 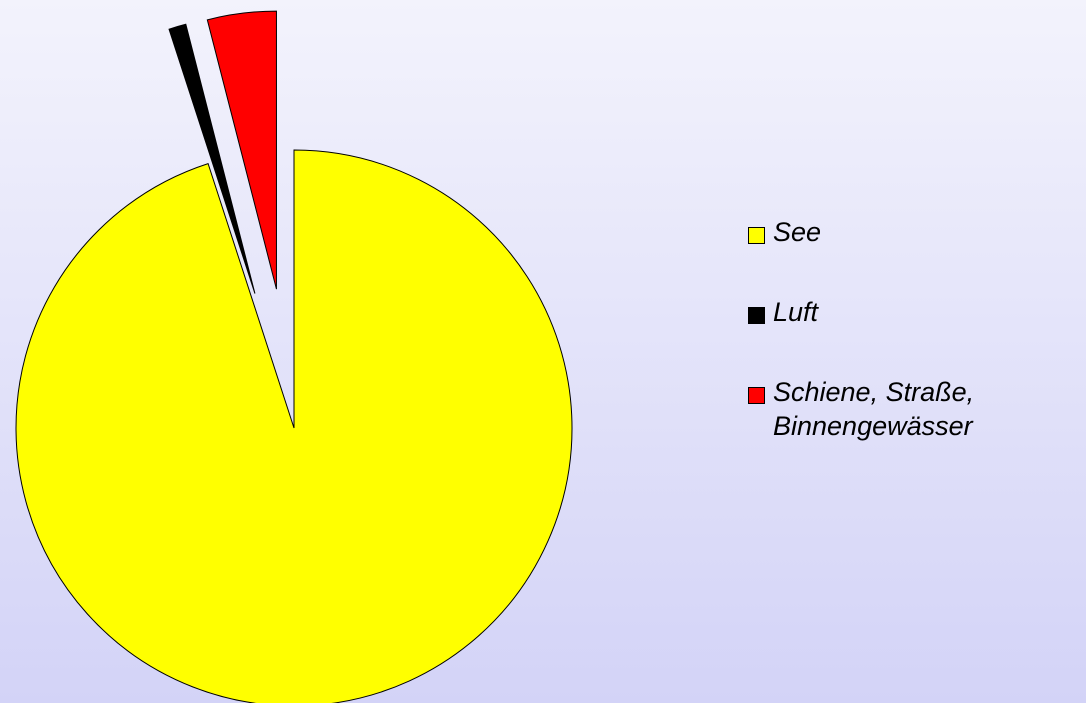 I want to click on legend-label: See, so click(x=797, y=232).